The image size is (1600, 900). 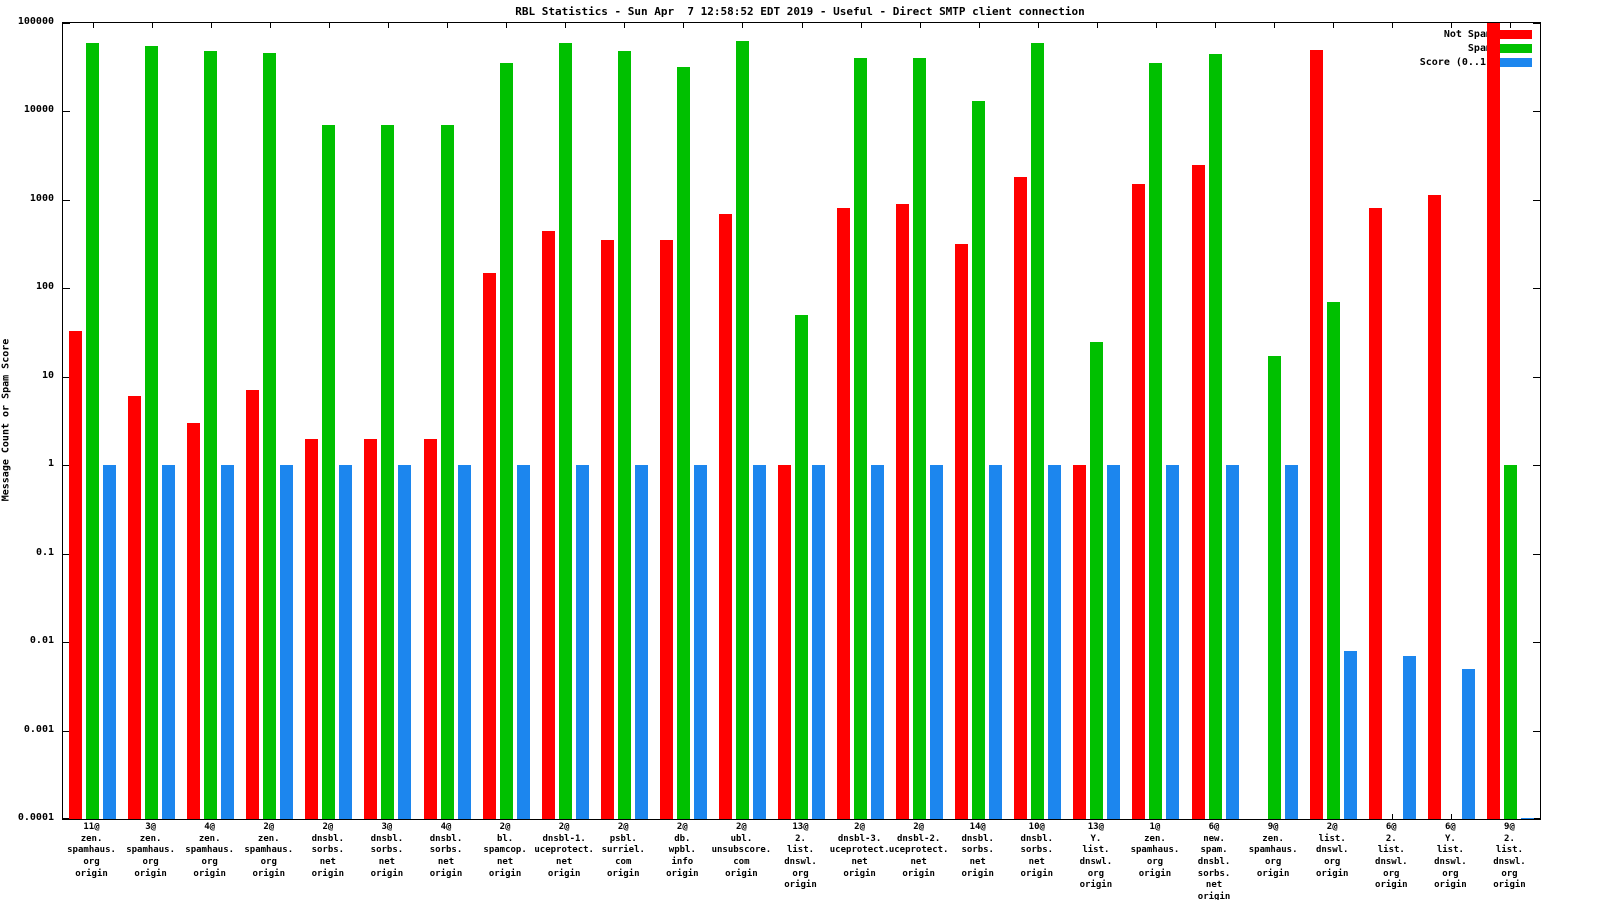 I want to click on x-category-label: 14@ dnsbl. sorbs. net origin, so click(x=977, y=850).